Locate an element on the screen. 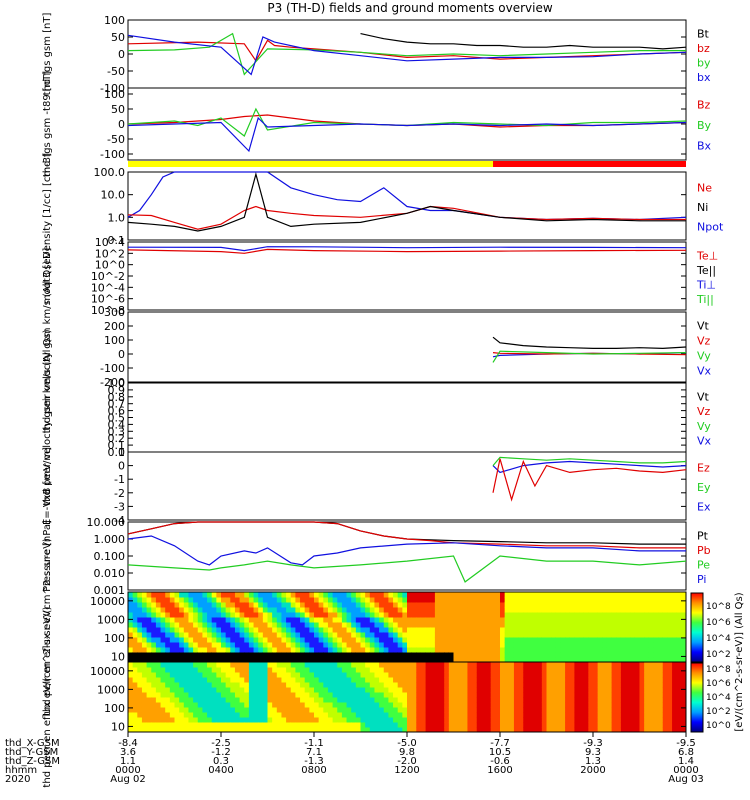  series-Npot is located at coordinates (407, 196).